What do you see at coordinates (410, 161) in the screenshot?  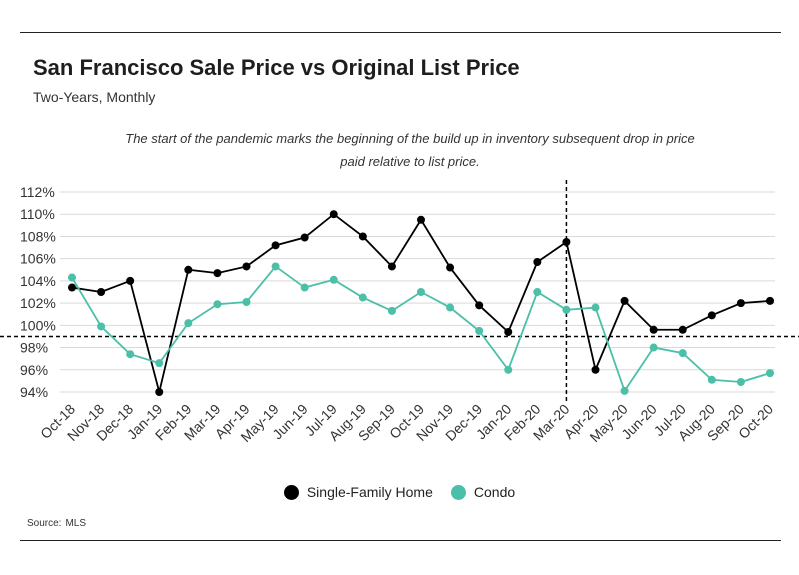 I see `annotation-line-2: paid relative to list price.` at bounding box center [410, 161].